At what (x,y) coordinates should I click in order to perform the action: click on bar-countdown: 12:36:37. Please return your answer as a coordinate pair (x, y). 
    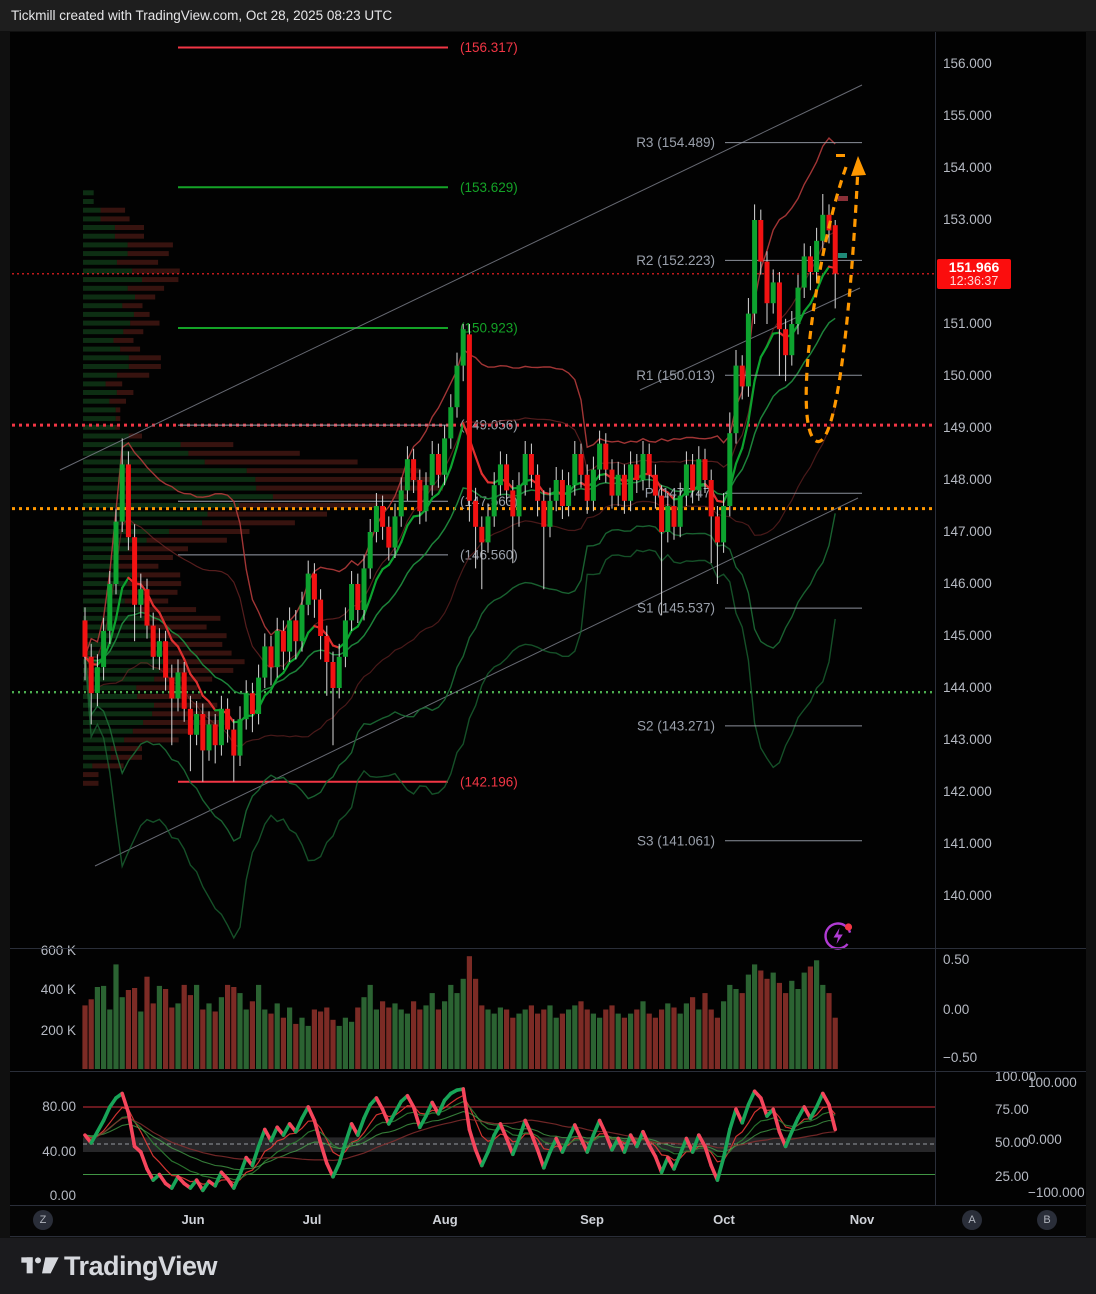
    Looking at the image, I should click on (974, 281).